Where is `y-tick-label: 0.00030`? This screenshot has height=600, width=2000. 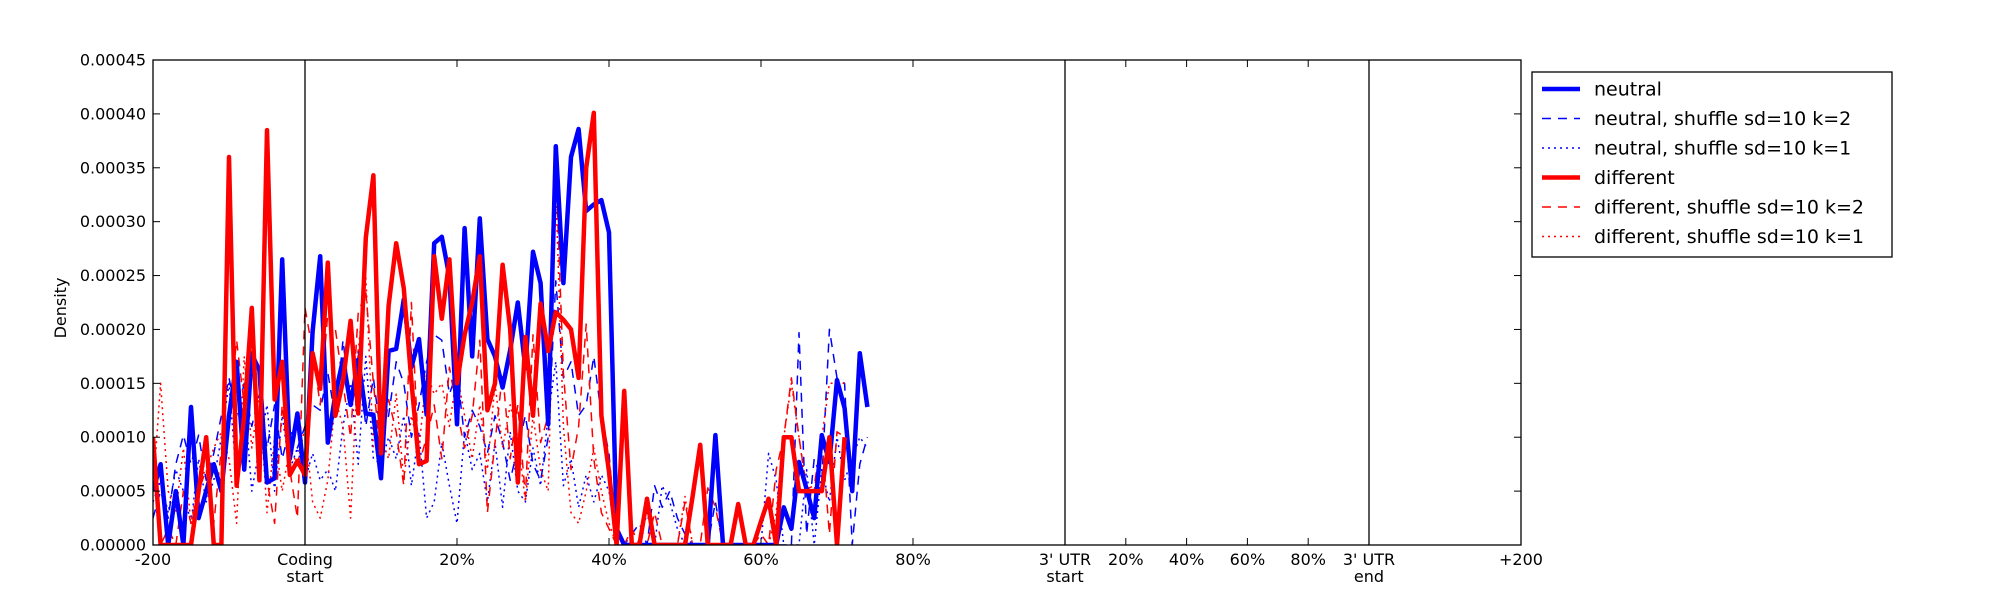 y-tick-label: 0.00030 is located at coordinates (113, 221).